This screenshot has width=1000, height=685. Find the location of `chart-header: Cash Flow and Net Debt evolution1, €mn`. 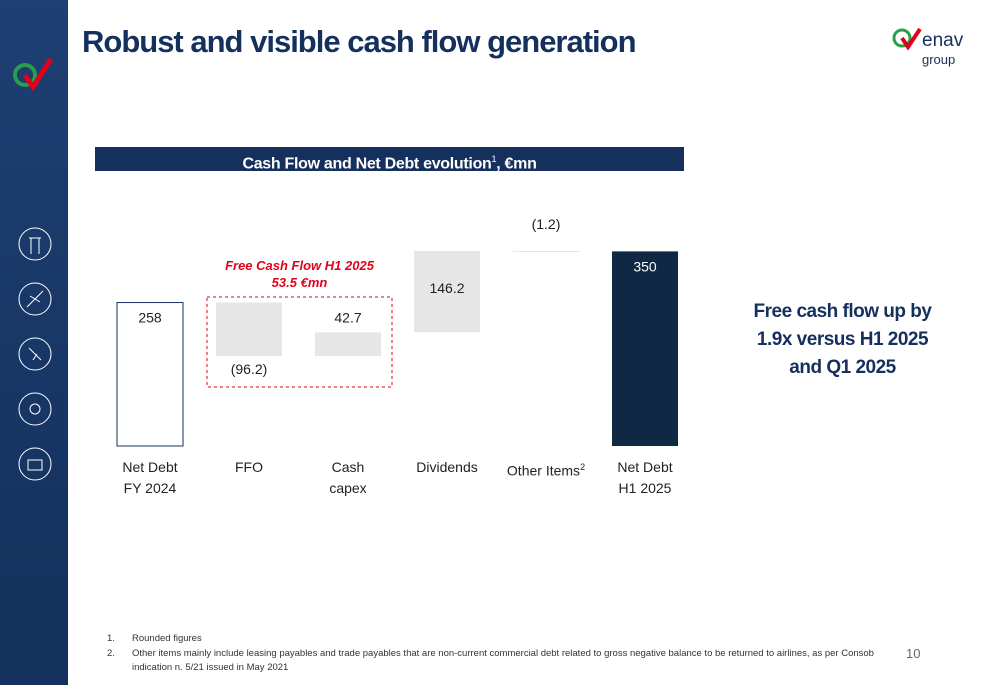

chart-header: Cash Flow and Net Debt evolution1, €mn is located at coordinates (389, 160).